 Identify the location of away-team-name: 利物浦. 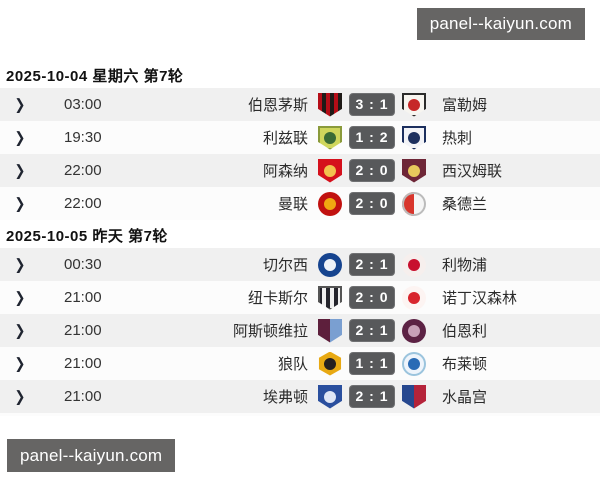
(465, 265).